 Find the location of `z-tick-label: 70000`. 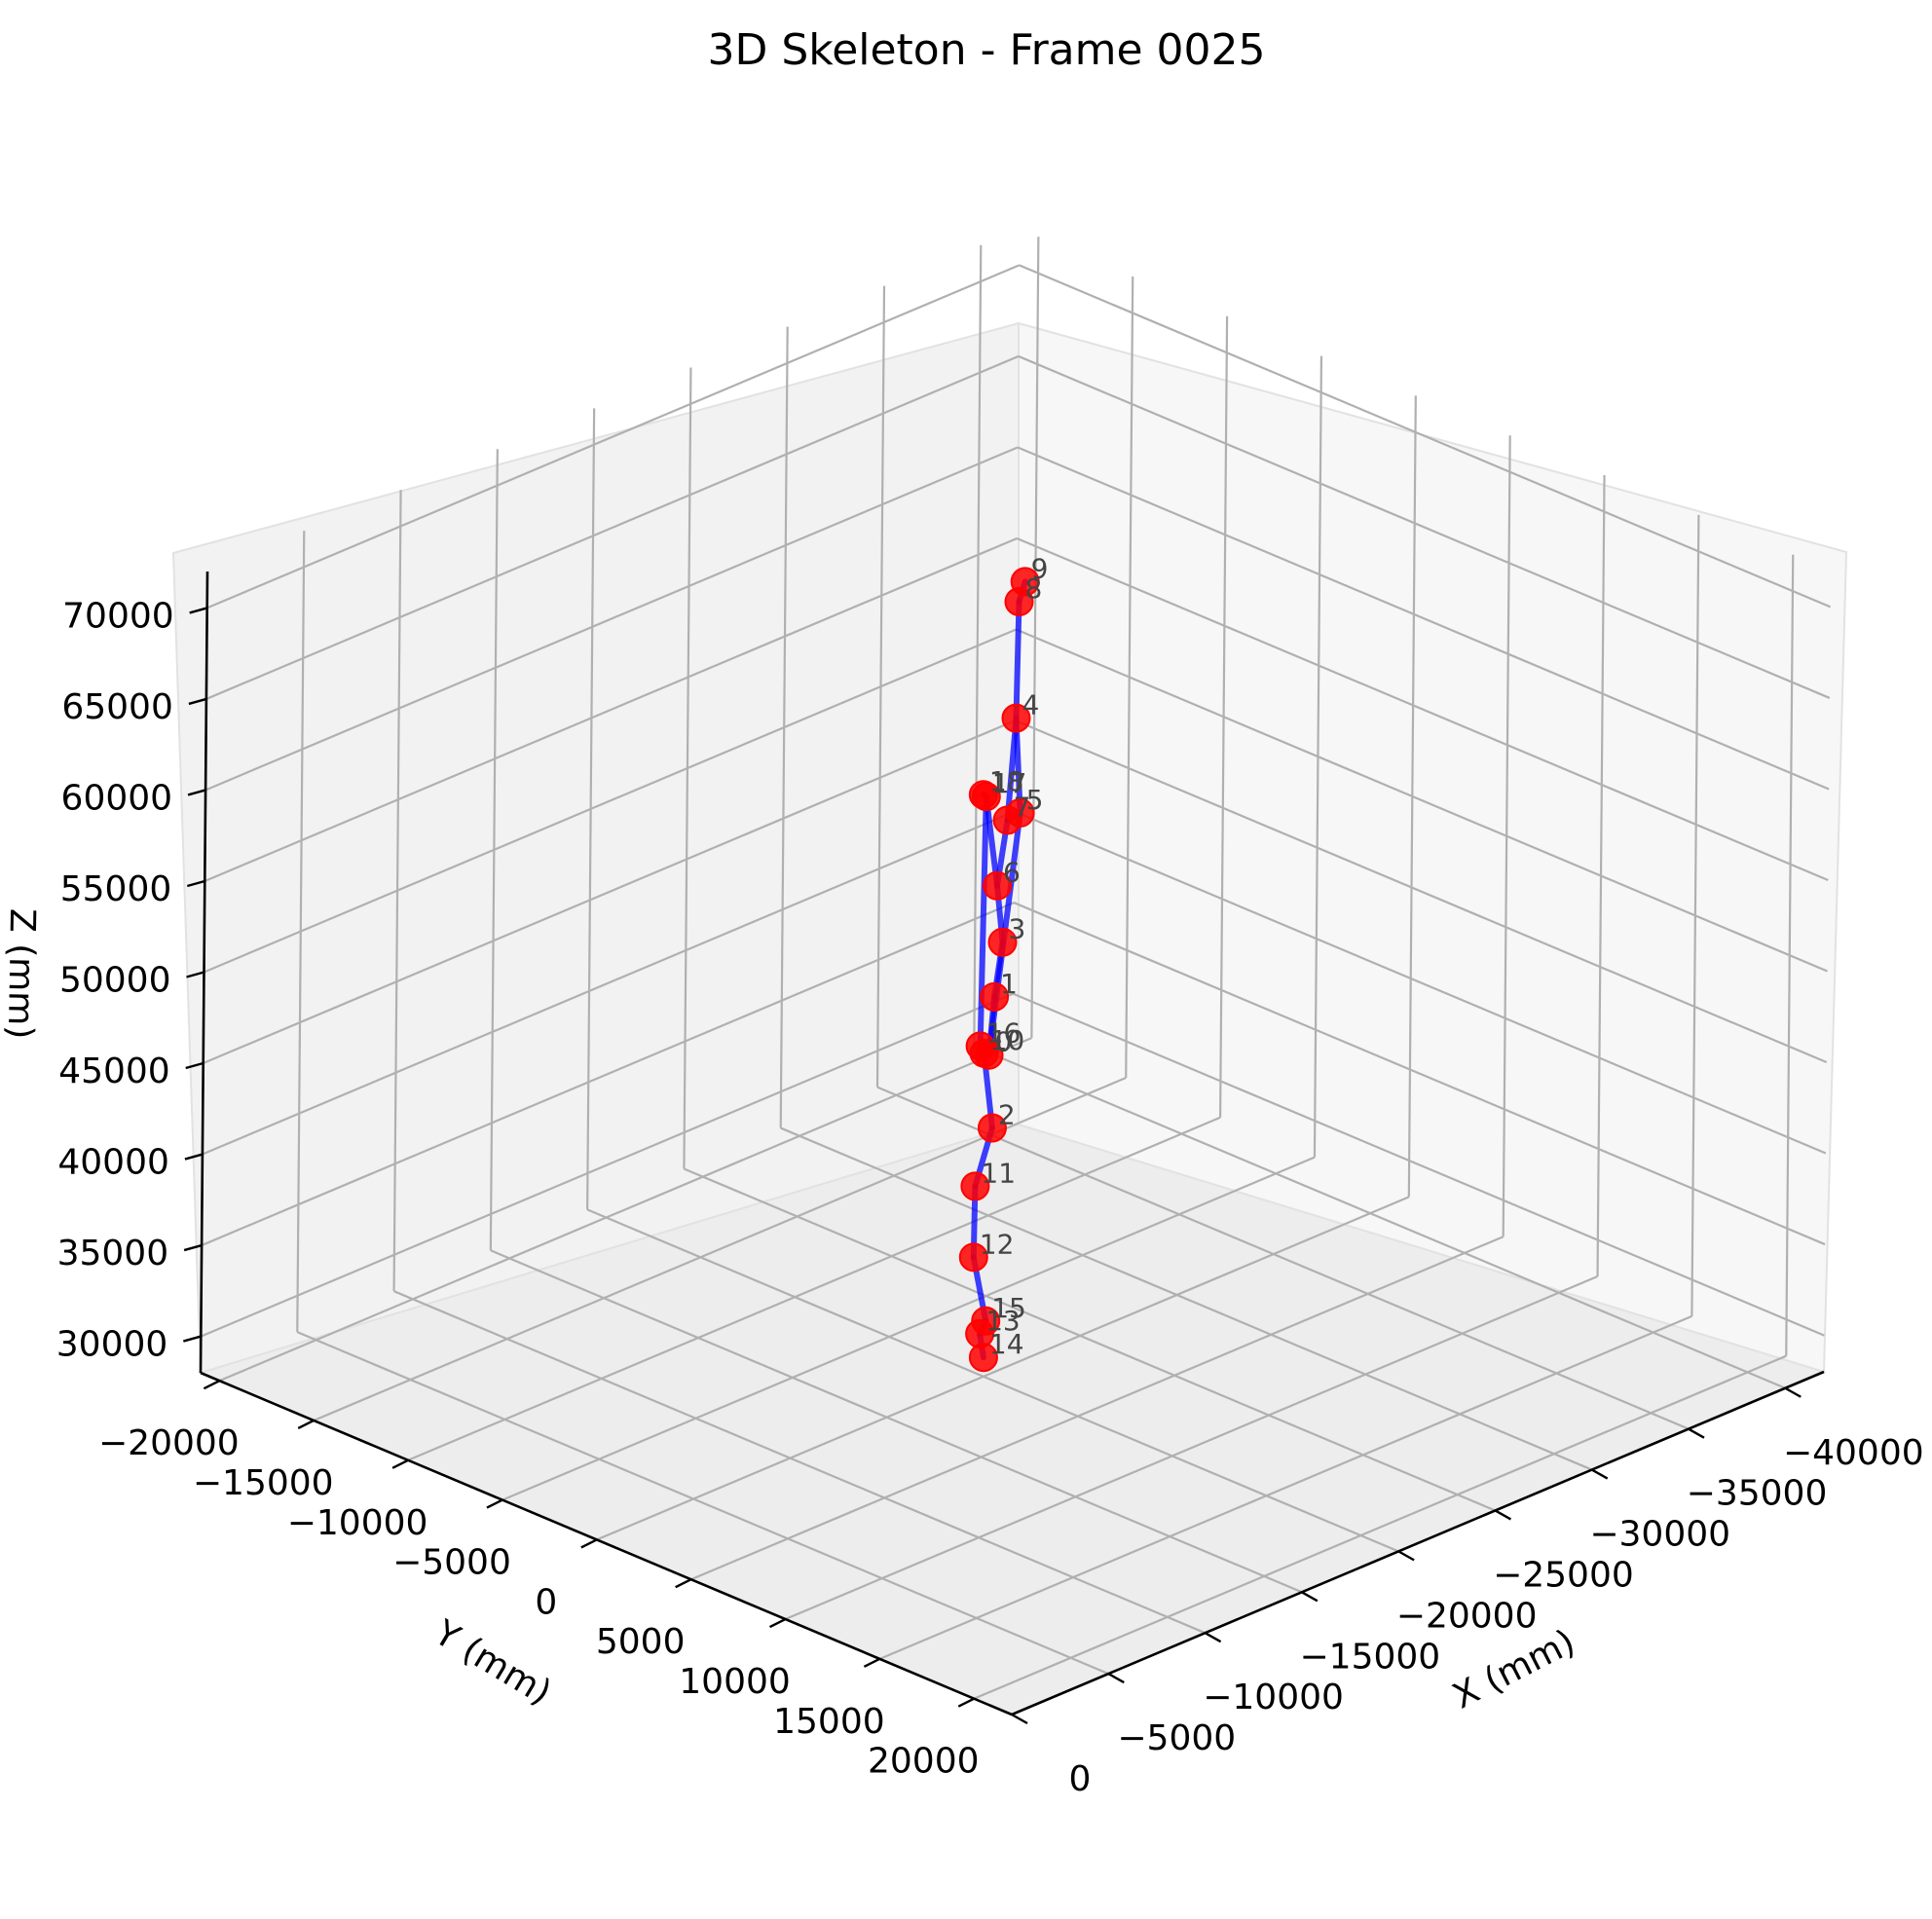

z-tick-label: 70000 is located at coordinates (118, 616).